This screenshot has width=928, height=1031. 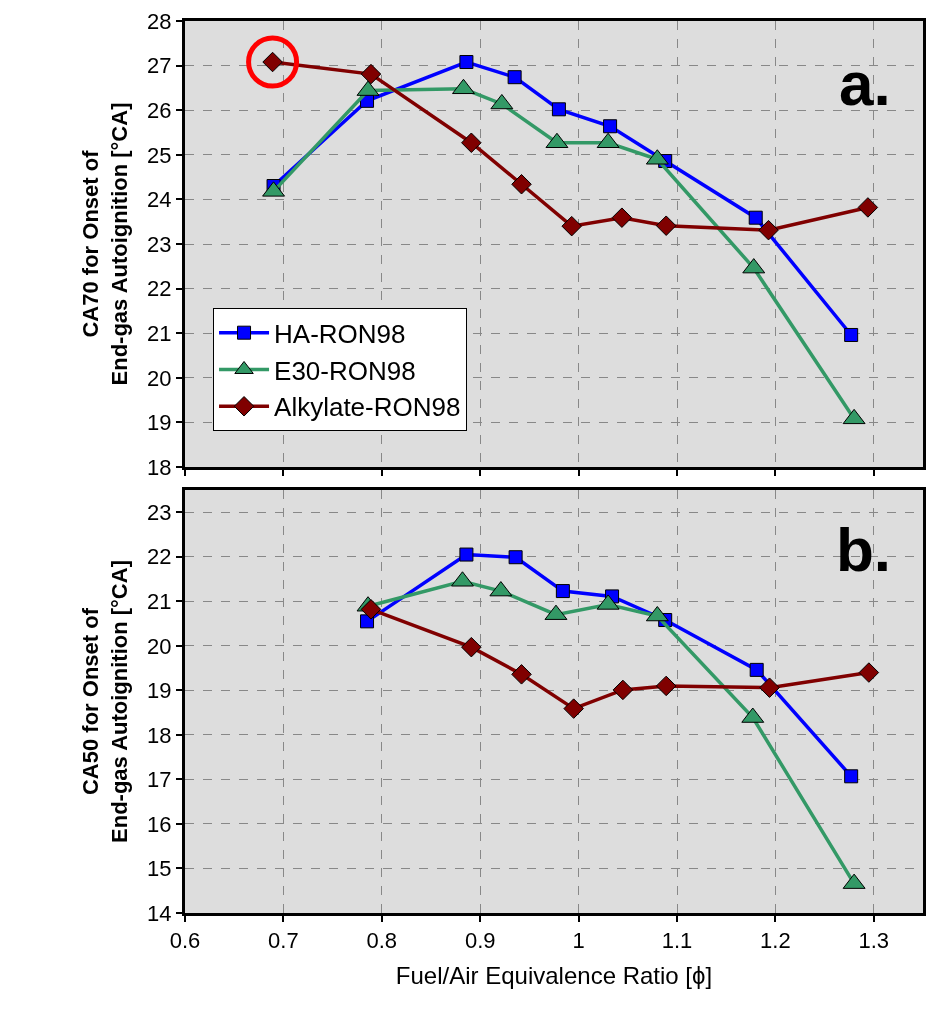 I want to click on x-tick-label: 0.6, so click(x=185, y=941).